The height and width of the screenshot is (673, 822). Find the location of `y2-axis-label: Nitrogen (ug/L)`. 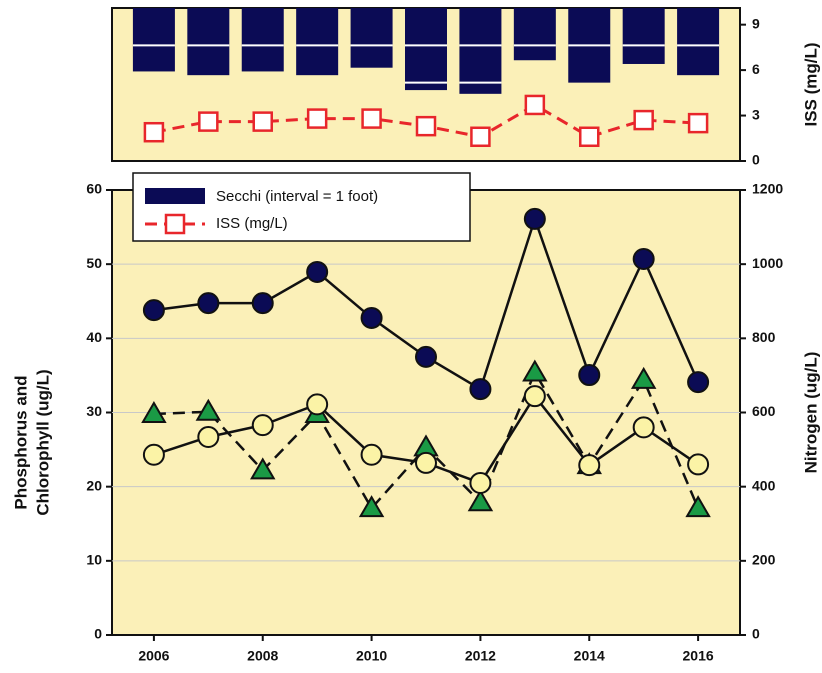

y2-axis-label: Nitrogen (ug/L) is located at coordinates (810, 413).